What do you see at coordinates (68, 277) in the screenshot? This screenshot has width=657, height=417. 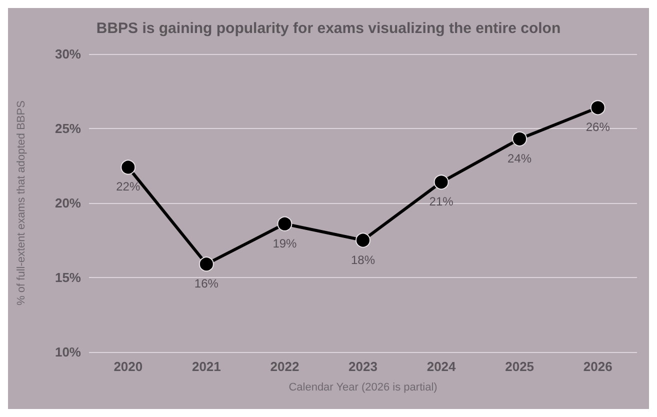 I see `y-tick-label: 15%` at bounding box center [68, 277].